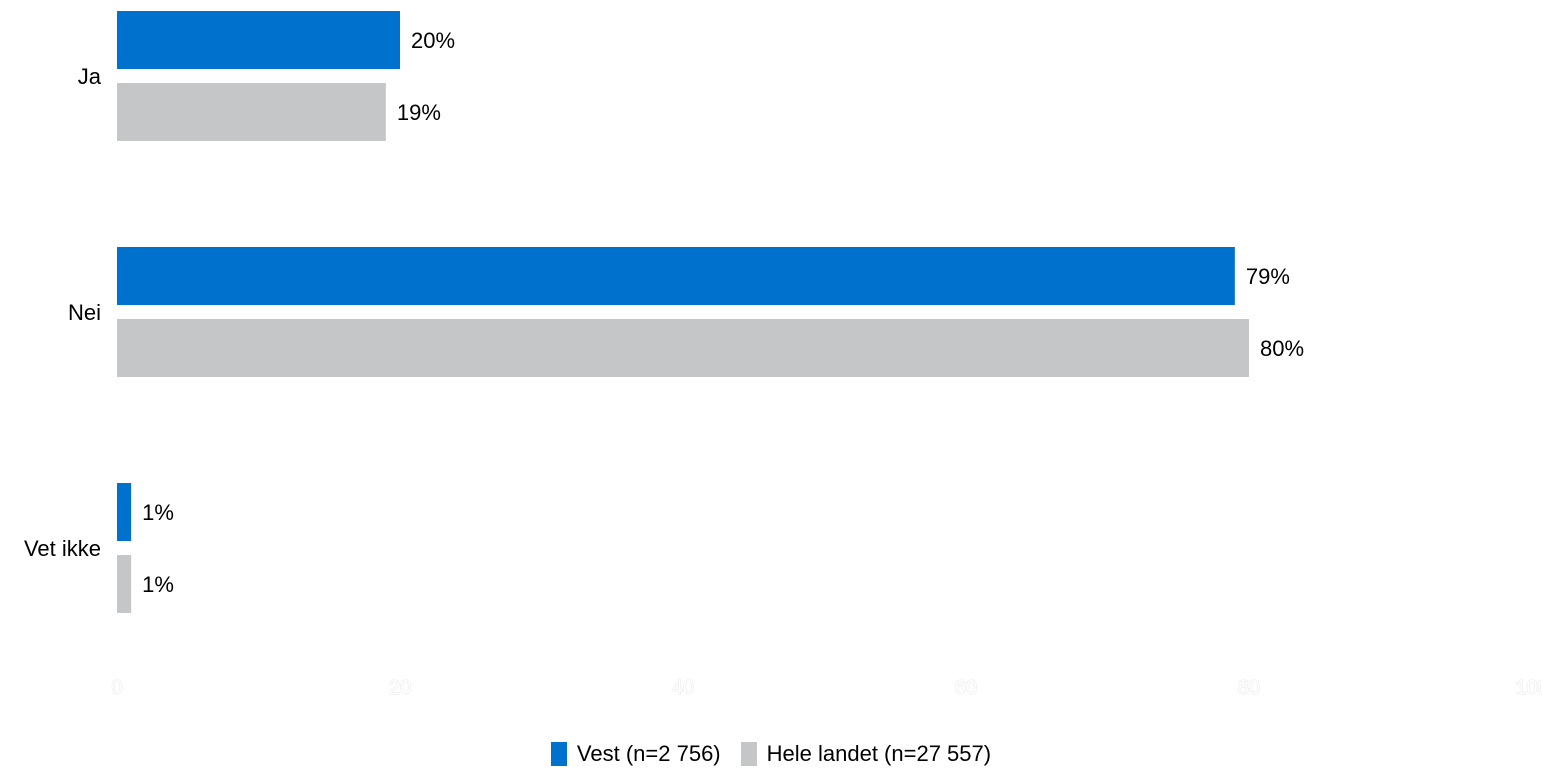 The image size is (1542, 769). I want to click on legend: Vest (n=2 756) Hele landet (n=27 557), so click(771, 754).